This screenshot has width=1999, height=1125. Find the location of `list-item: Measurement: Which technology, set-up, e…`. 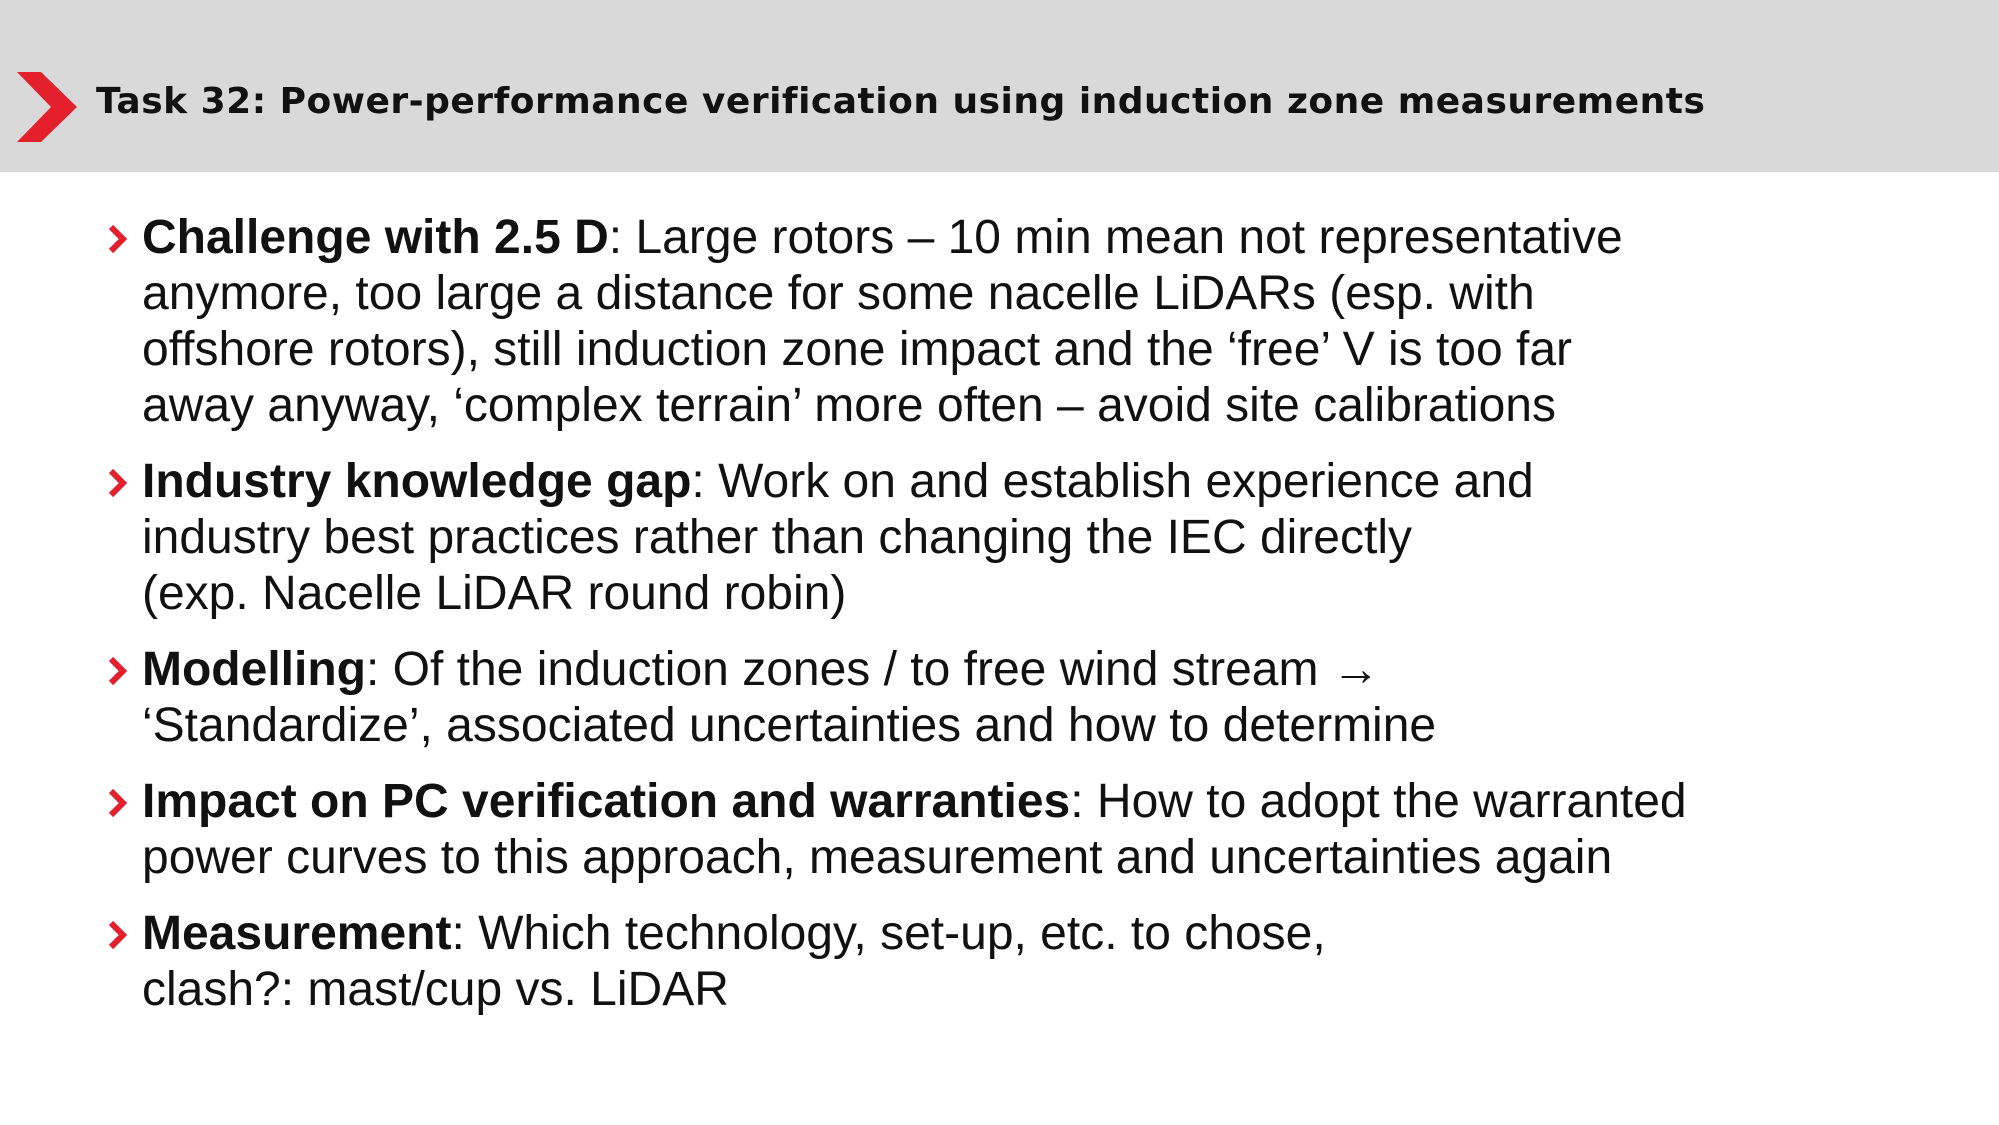

list-item: Measurement: Which technology, set-up, e… is located at coordinates (1016, 962).